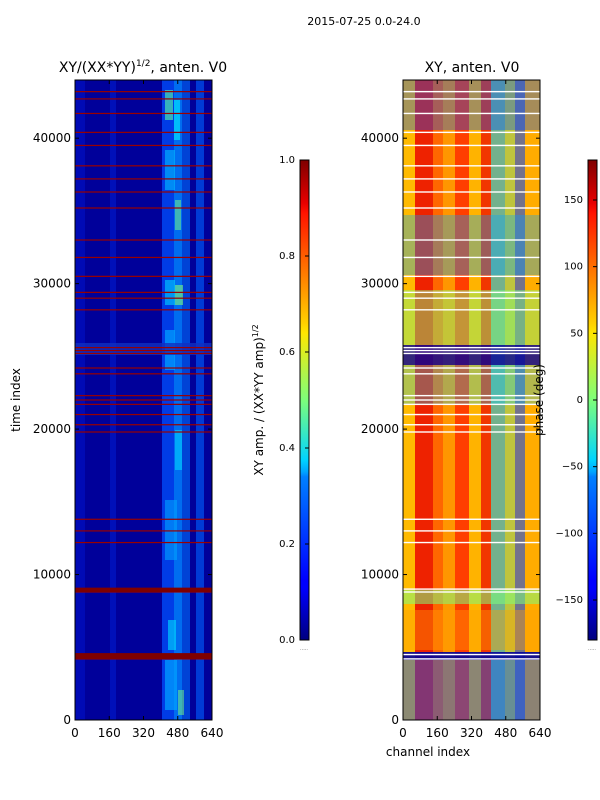 This screenshot has width=600, height=800. Describe the element at coordinates (287, 256) in the screenshot. I see `colorbar-tick-label: 0.8` at that location.